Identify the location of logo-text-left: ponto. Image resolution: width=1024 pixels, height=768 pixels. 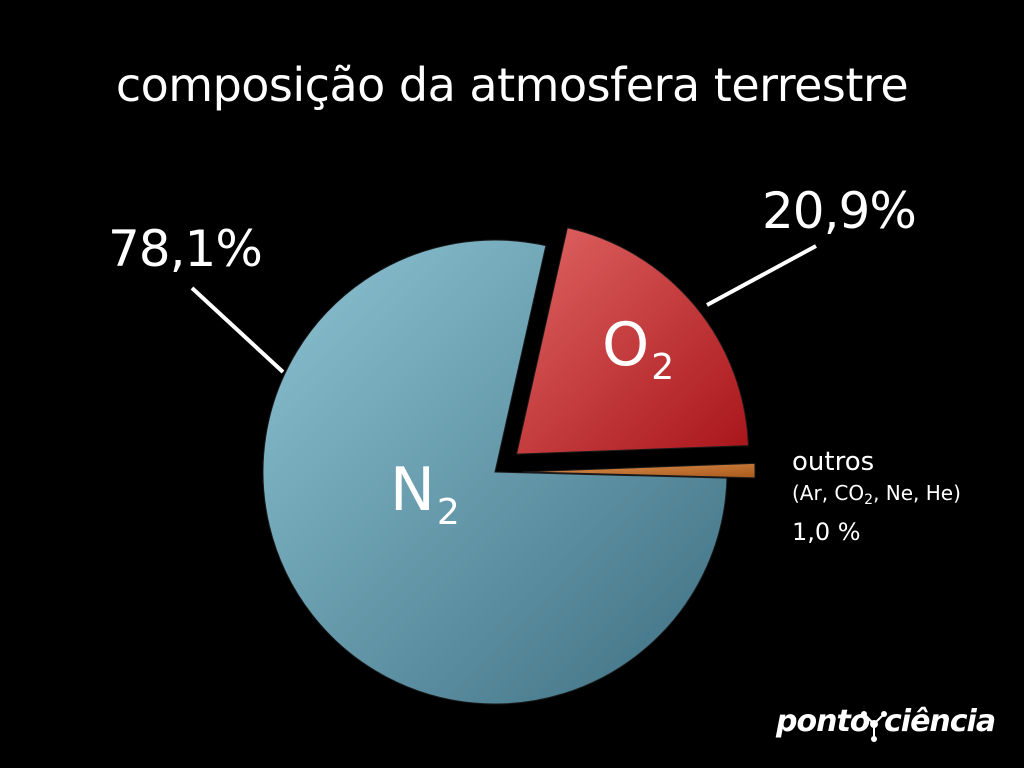
(823, 721).